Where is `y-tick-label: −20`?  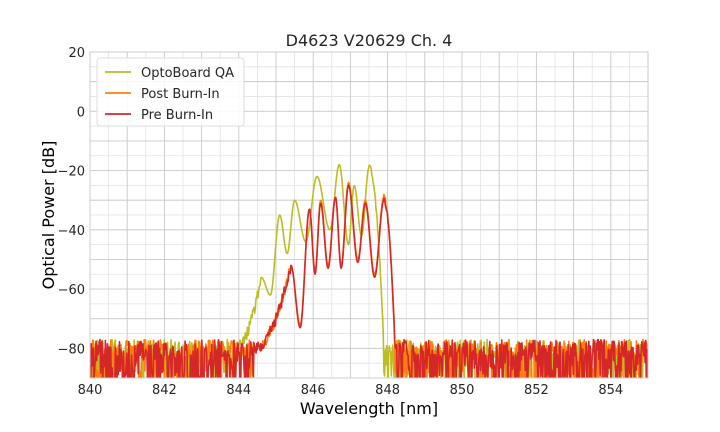 y-tick-label: −20 is located at coordinates (71, 172).